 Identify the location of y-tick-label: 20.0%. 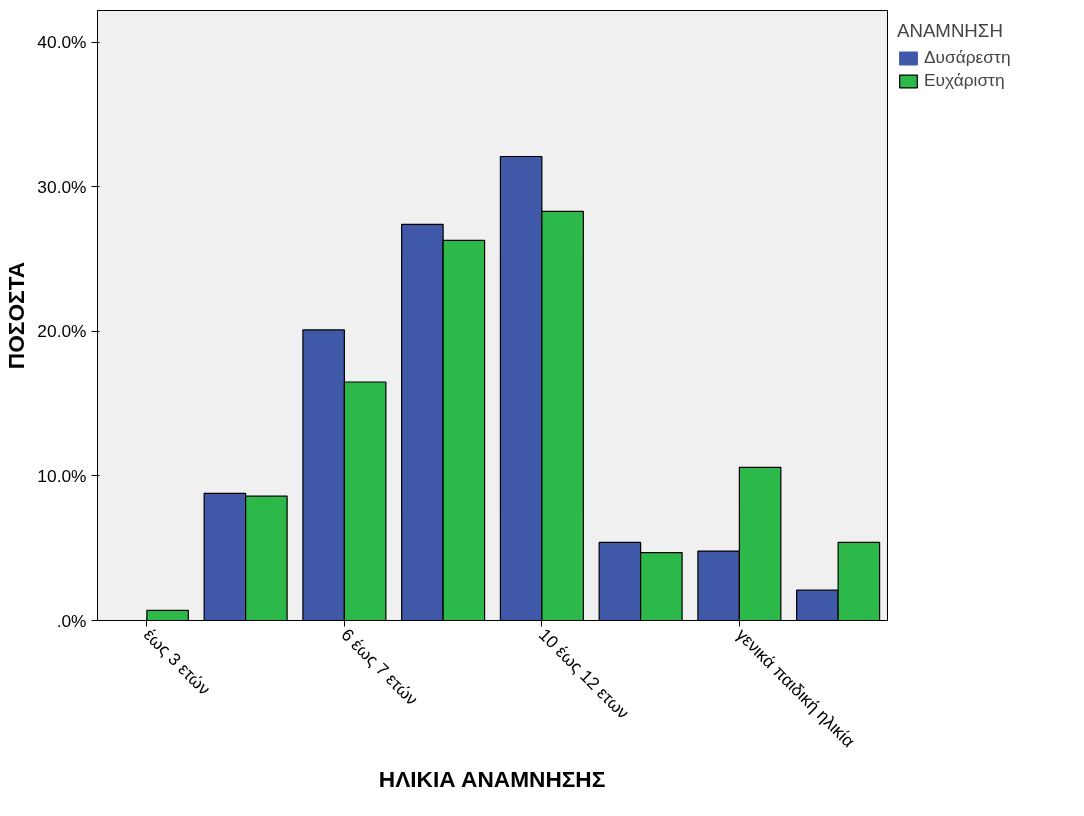
(62, 331).